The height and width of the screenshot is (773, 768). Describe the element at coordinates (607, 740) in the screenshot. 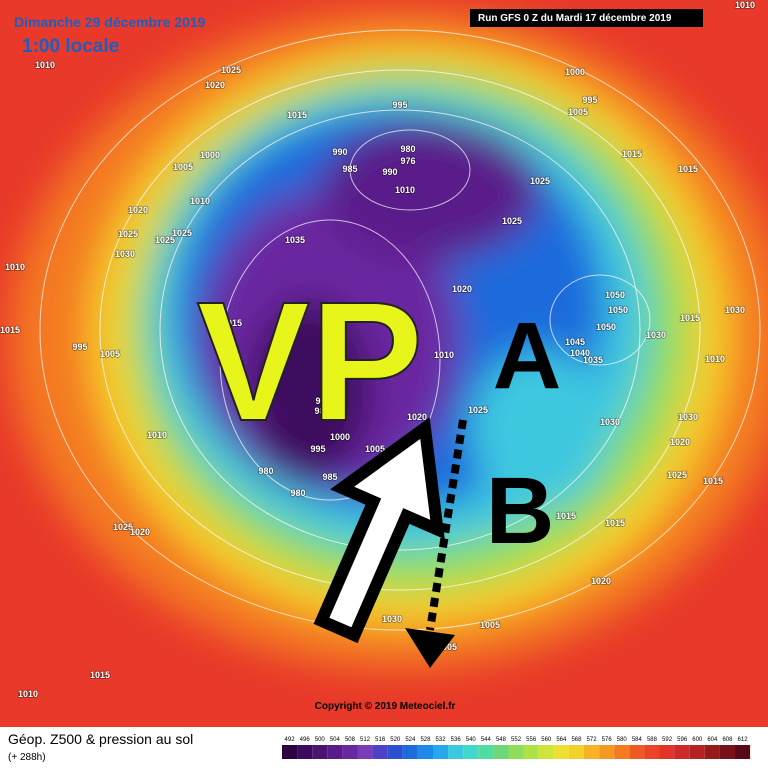

I see `scale-label: 576` at that location.